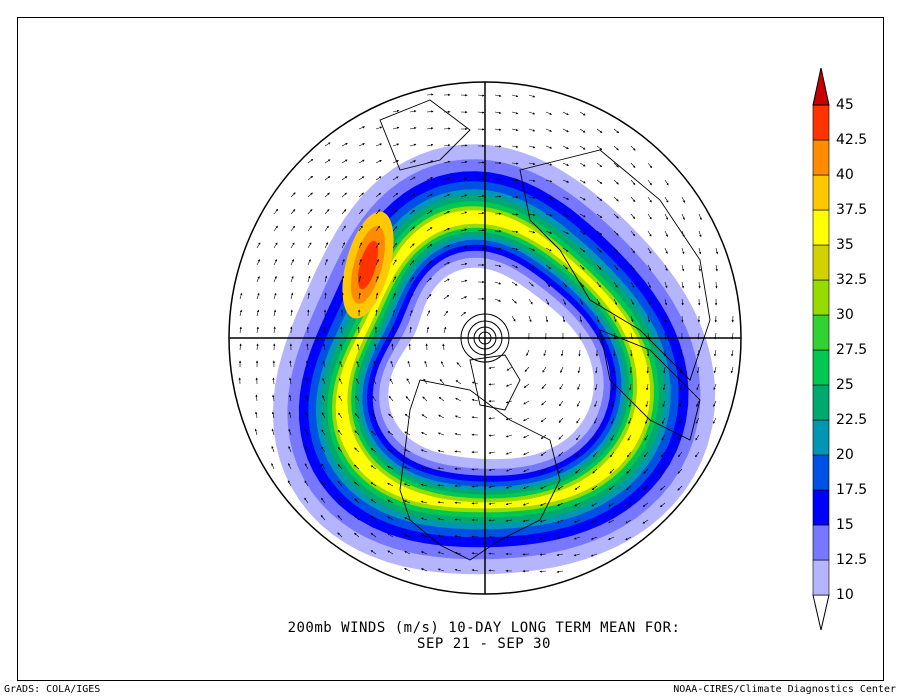 Image resolution: width=904 pixels, height=699 pixels. Describe the element at coordinates (852, 280) in the screenshot. I see `colorbar-label: 32.5` at that location.